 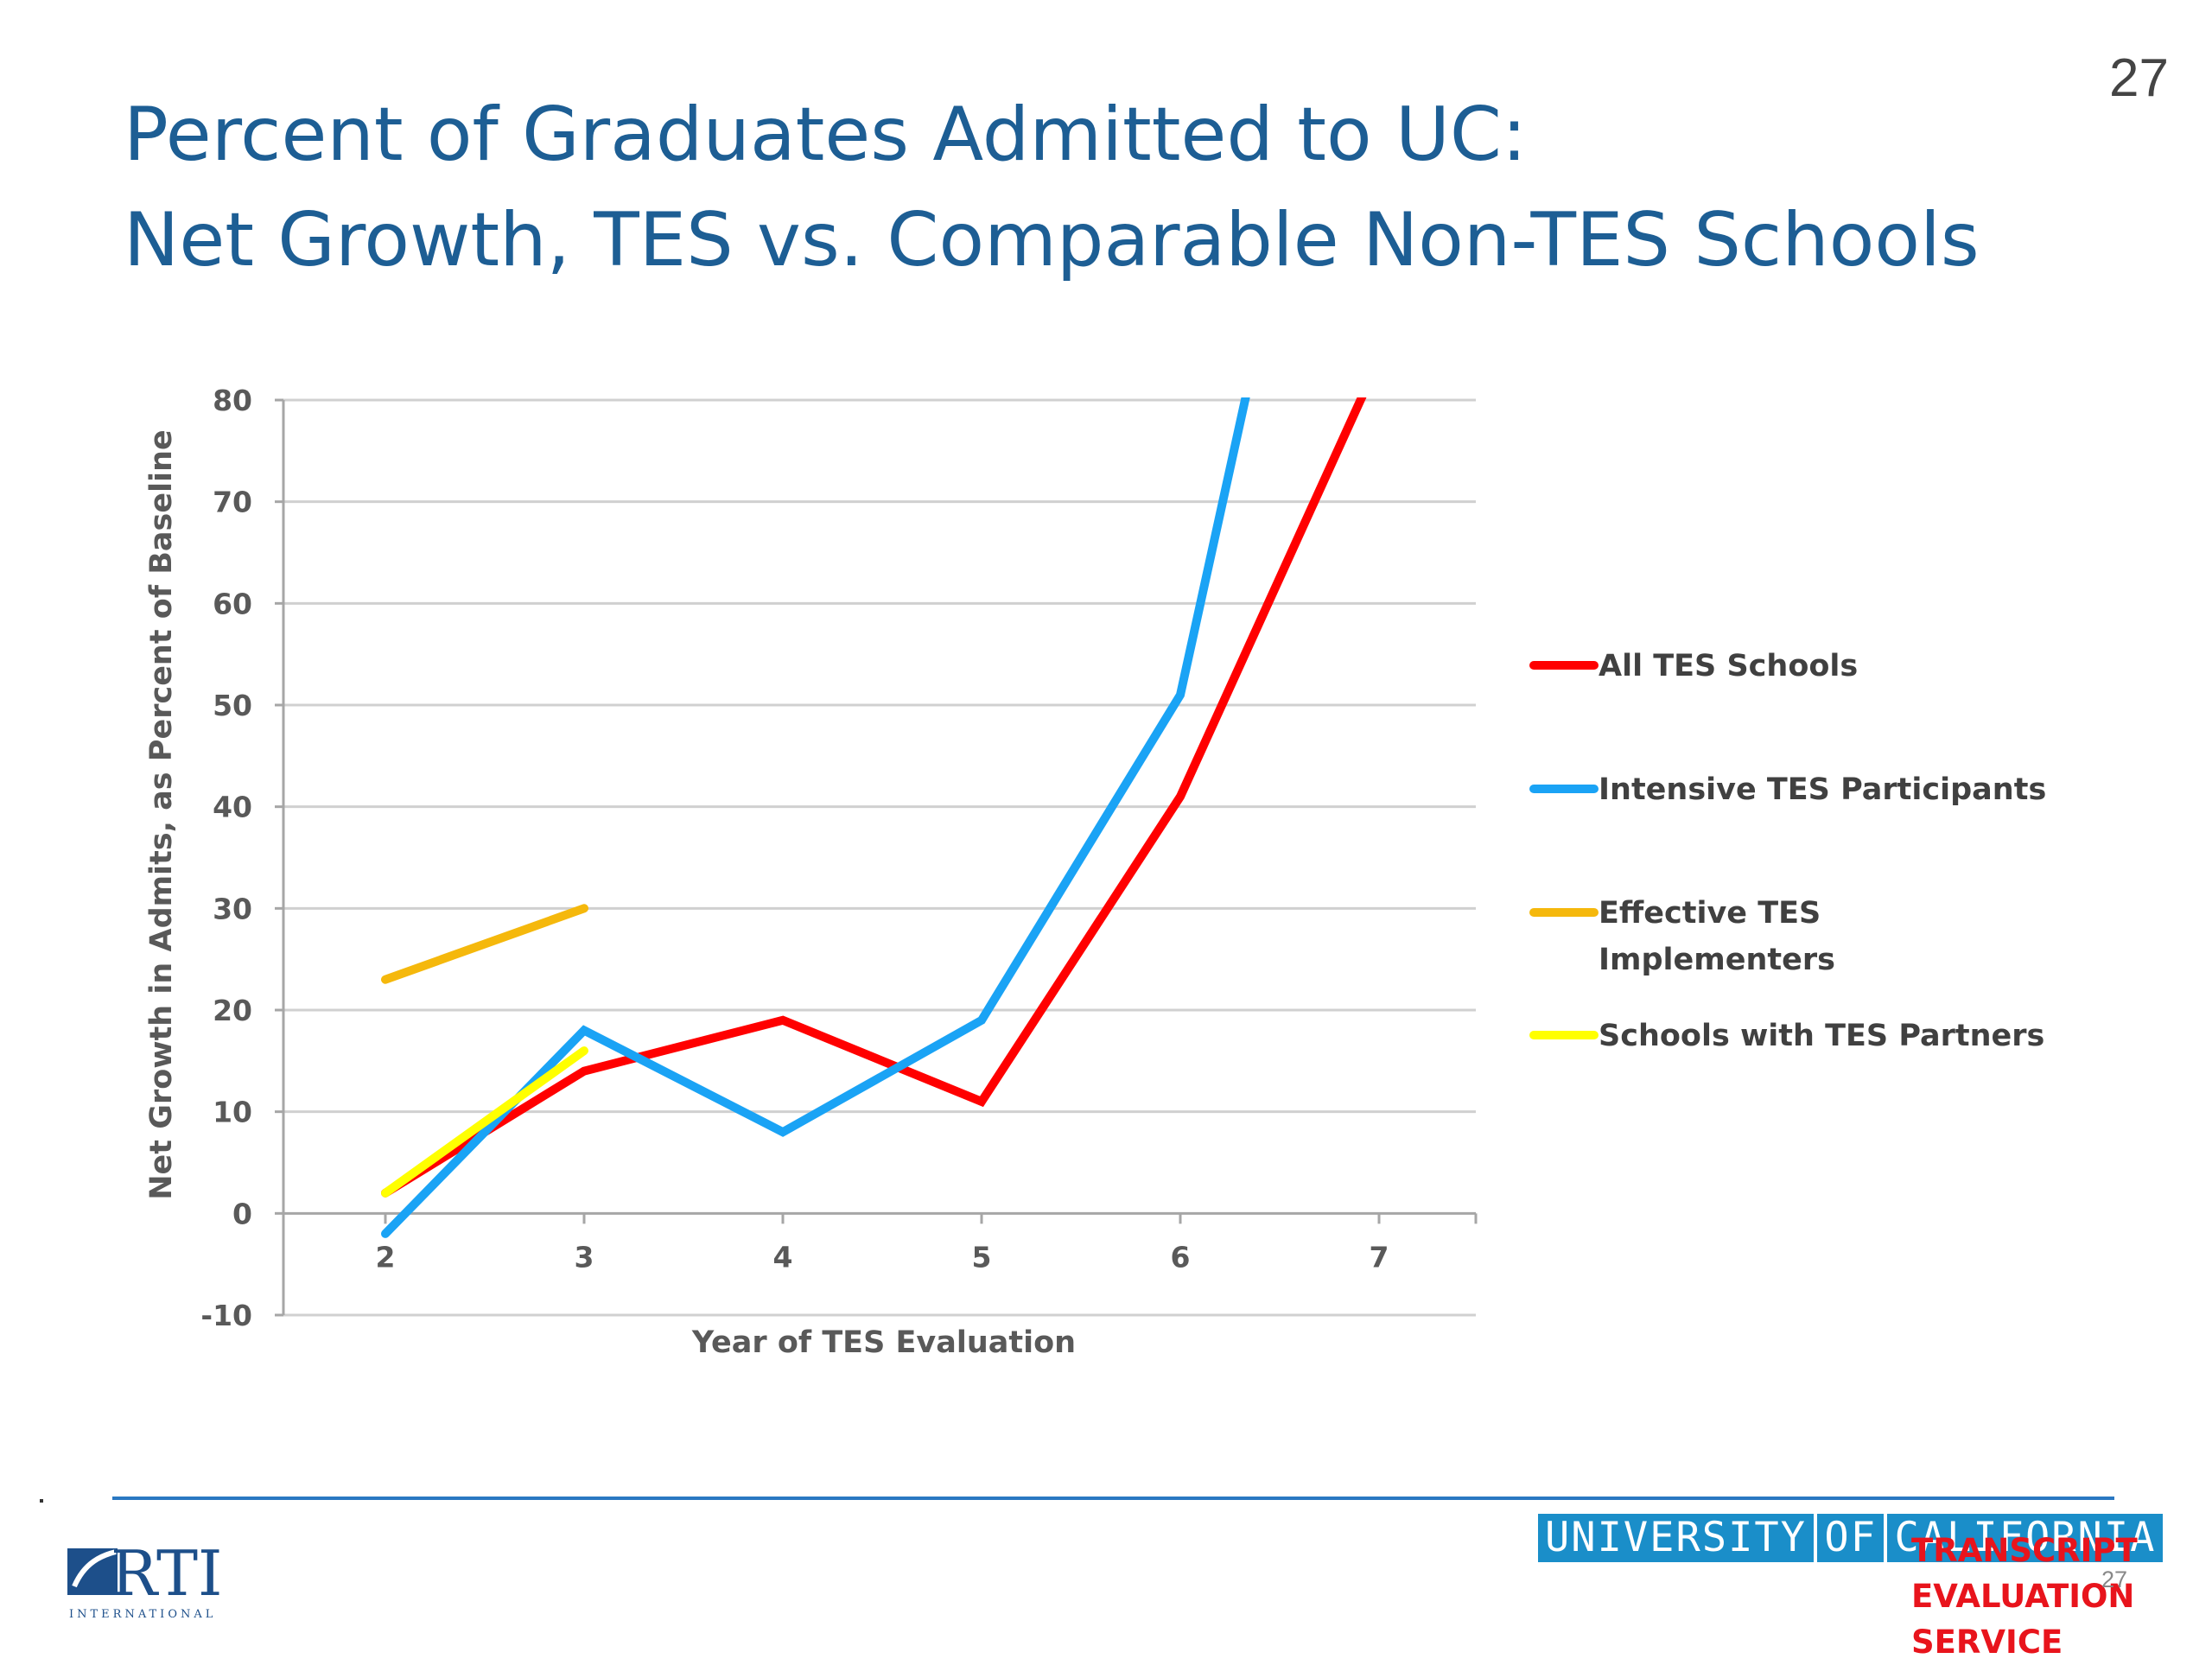 I want to click on y-tick-label: 80, so click(x=232, y=400).